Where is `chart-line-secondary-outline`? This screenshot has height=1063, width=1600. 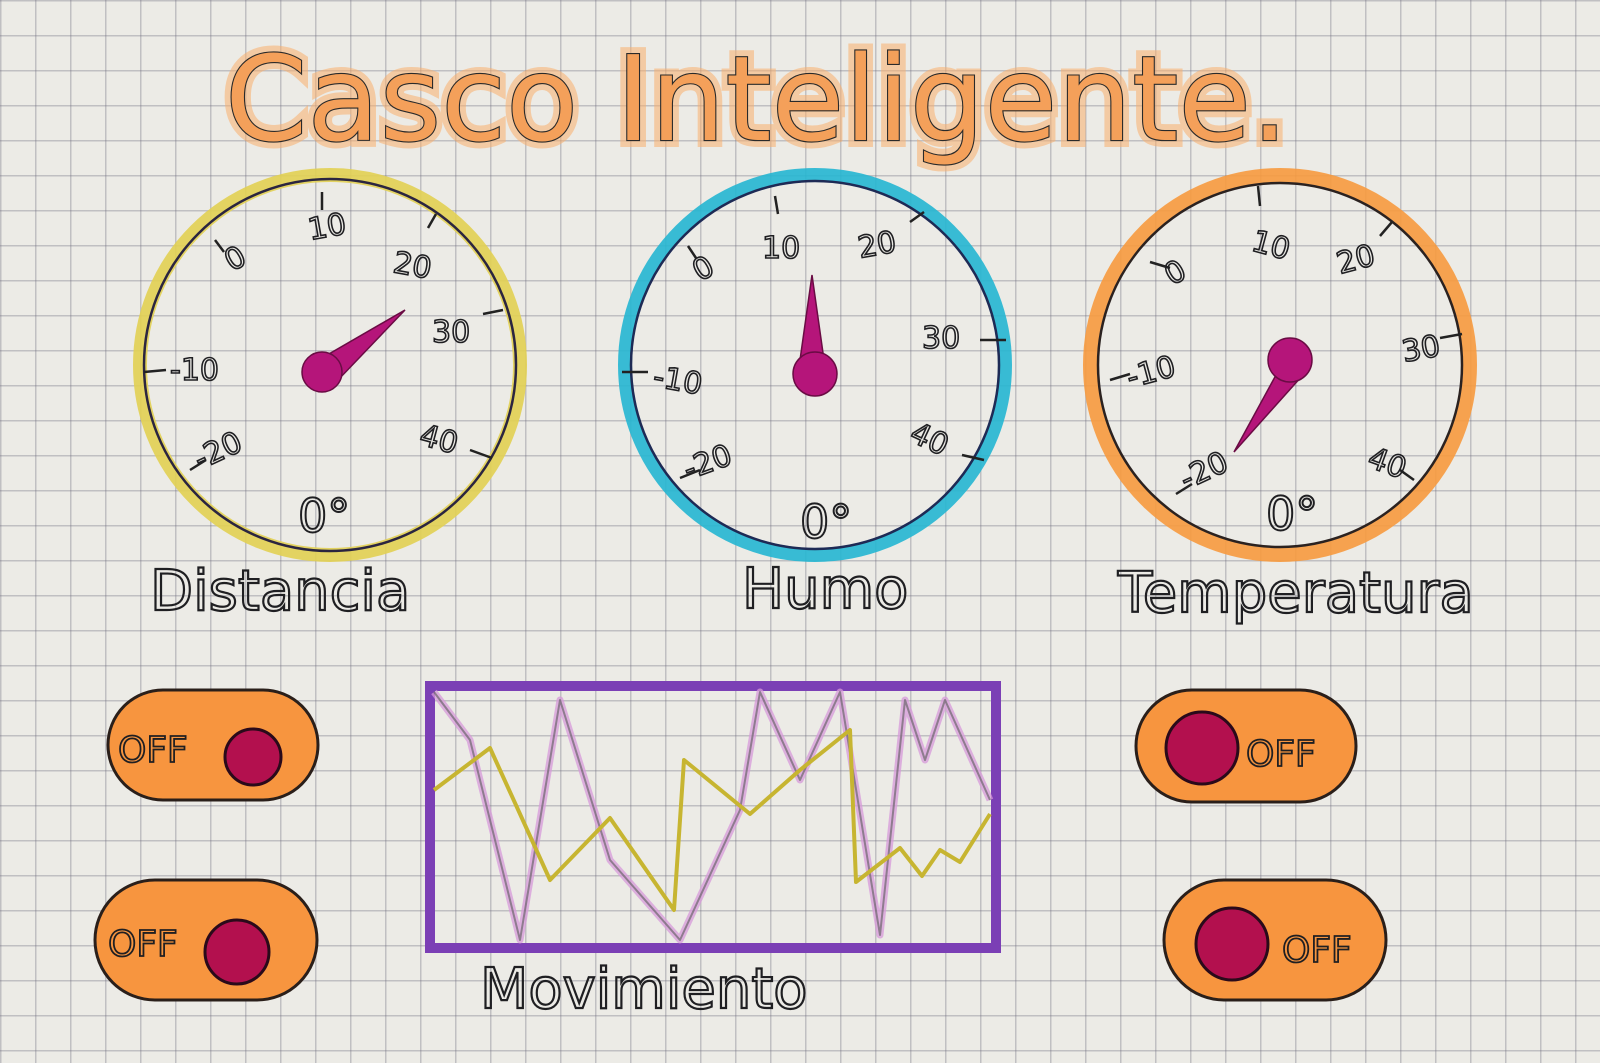 chart-line-secondary-outline is located at coordinates (712, 816).